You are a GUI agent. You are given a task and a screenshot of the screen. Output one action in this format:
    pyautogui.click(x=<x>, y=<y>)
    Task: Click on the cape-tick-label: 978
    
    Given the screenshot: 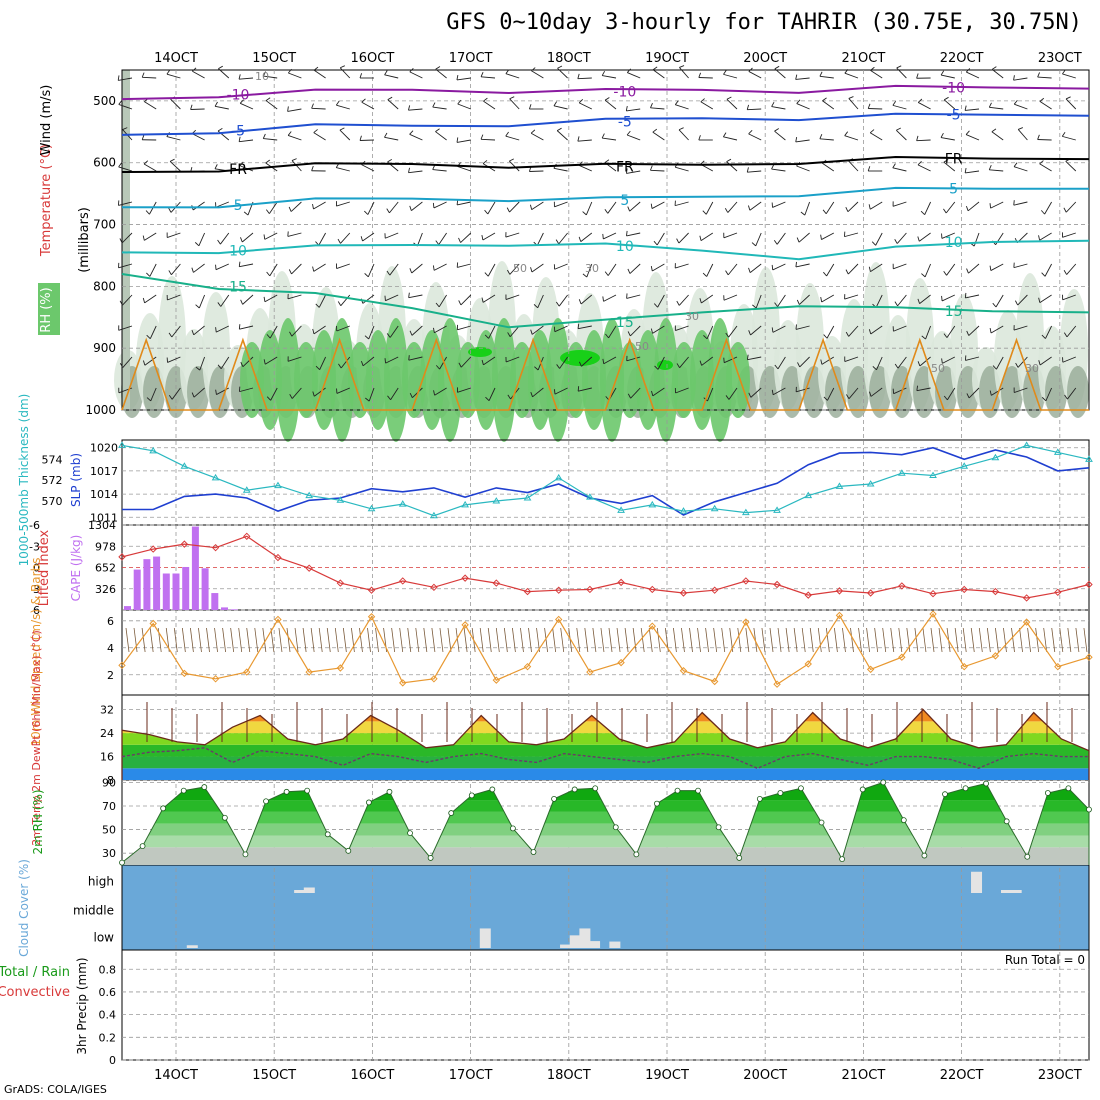 What is the action you would take?
    pyautogui.click(x=105, y=546)
    